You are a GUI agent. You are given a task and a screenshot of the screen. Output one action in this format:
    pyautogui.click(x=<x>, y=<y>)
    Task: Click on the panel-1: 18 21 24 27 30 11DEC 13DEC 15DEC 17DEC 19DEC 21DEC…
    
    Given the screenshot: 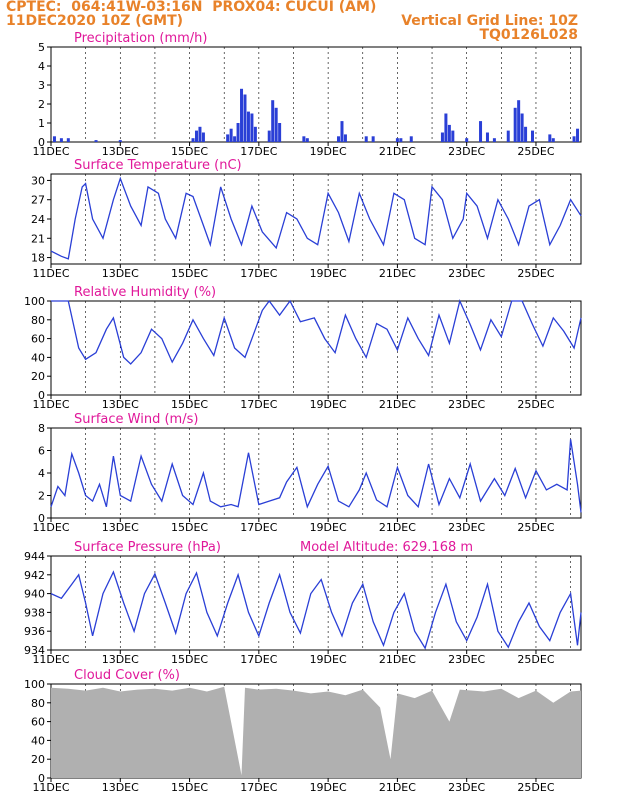 What is the action you would take?
    pyautogui.click(x=306, y=219)
    